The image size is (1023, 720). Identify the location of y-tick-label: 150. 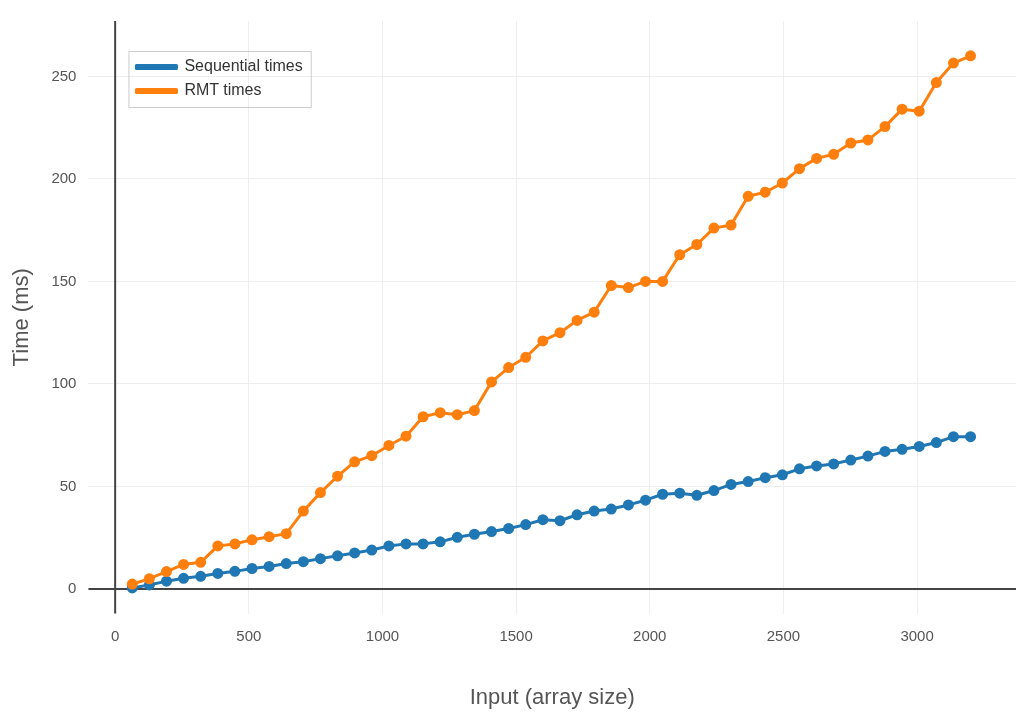
(64, 280).